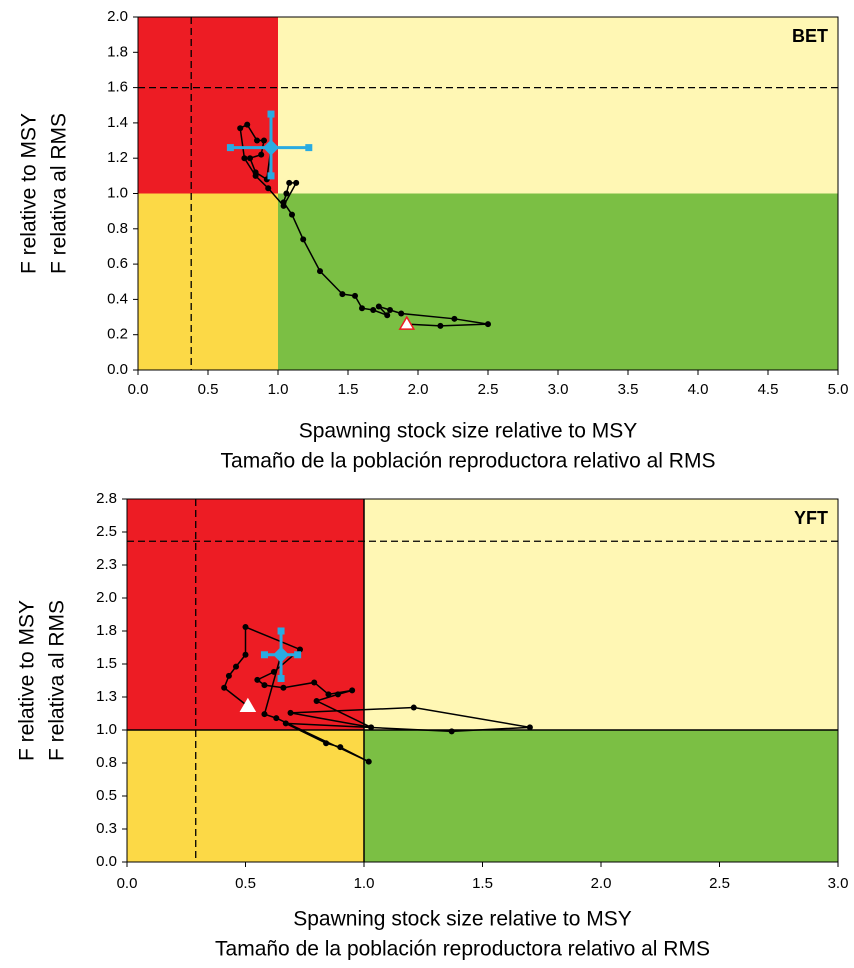 The width and height of the screenshot is (854, 968). I want to click on y-axis-label: F relative to MSY, so click(29, 193).